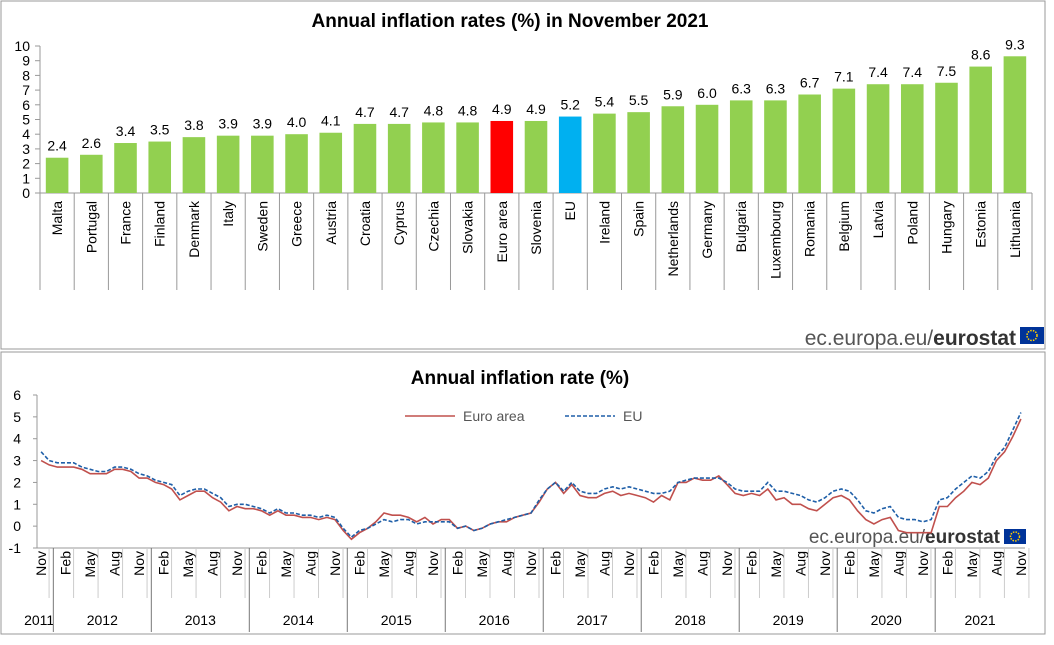  I want to click on value-label: 7.1, so click(844, 77).